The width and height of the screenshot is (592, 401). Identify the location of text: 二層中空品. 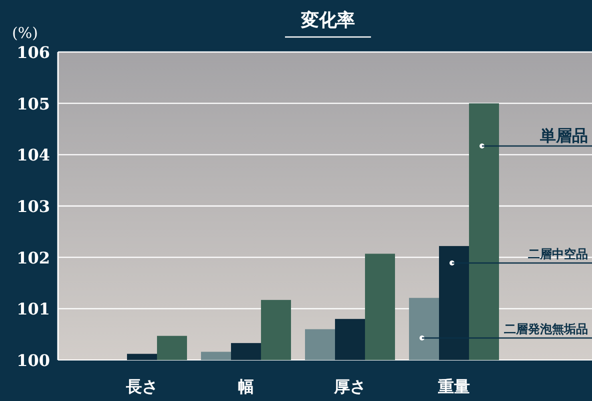
(558, 254).